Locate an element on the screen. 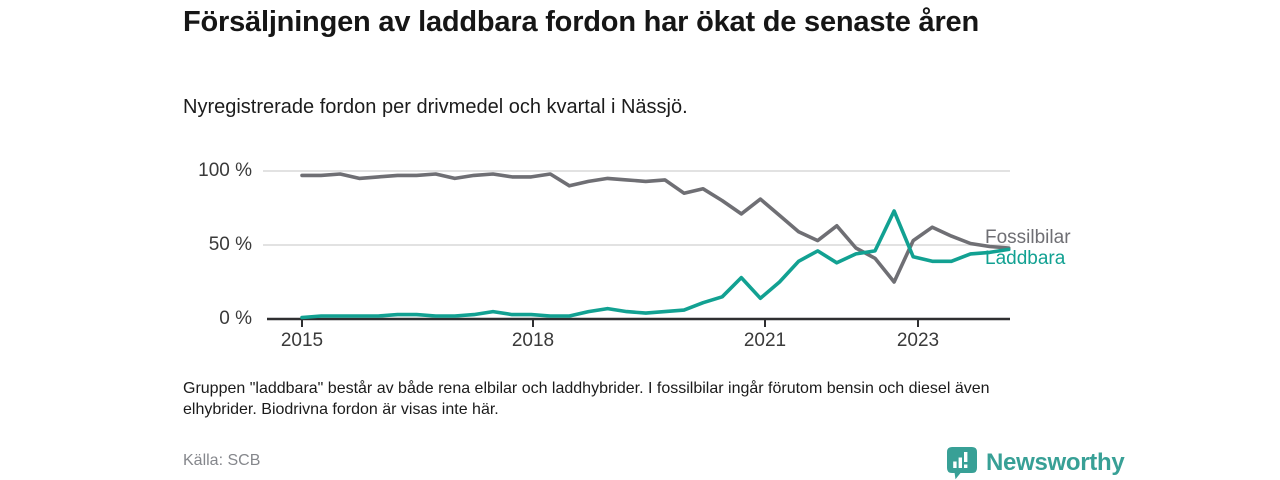 The width and height of the screenshot is (1280, 480). source-label: Källa: SCB is located at coordinates (222, 460).